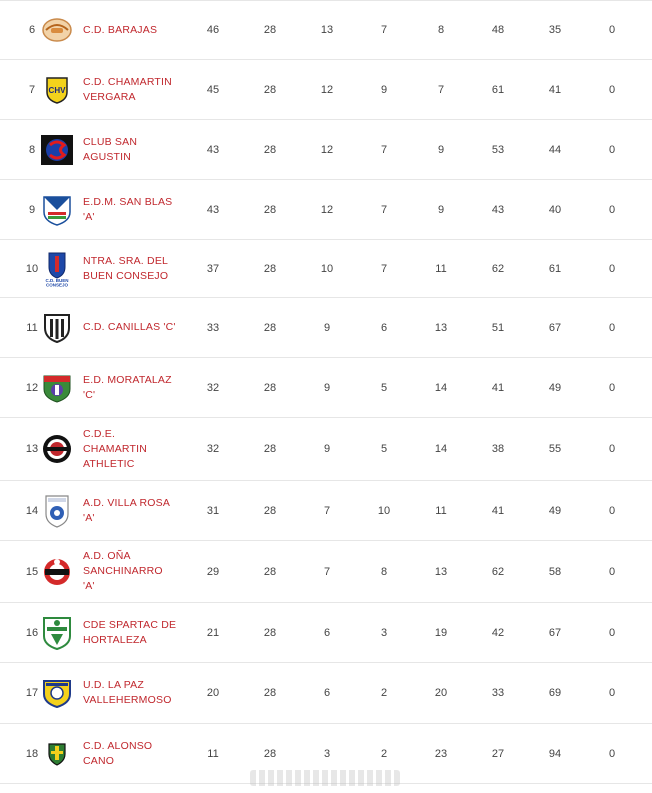 Image resolution: width=652 pixels, height=793 pixels. I want to click on gf-cell: 61, so click(498, 89).